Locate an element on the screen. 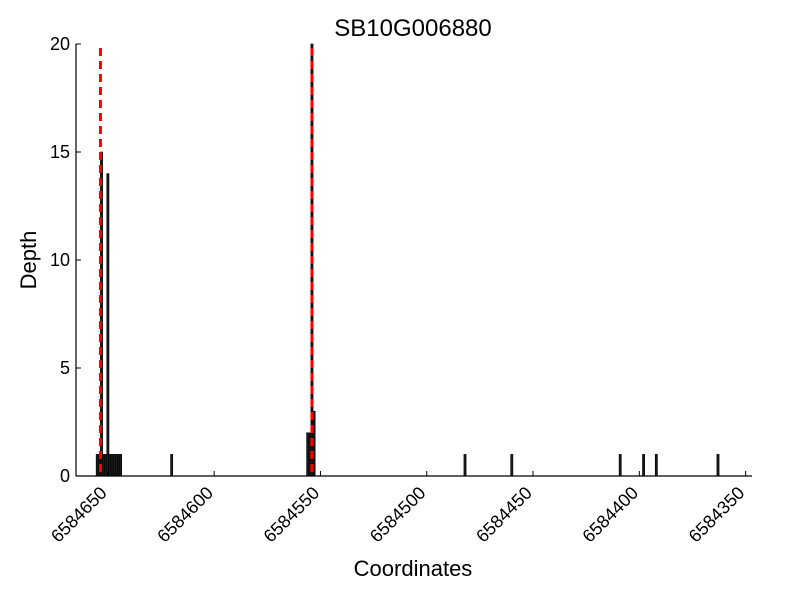  y-tick-label-4: 20 is located at coordinates (60, 44).